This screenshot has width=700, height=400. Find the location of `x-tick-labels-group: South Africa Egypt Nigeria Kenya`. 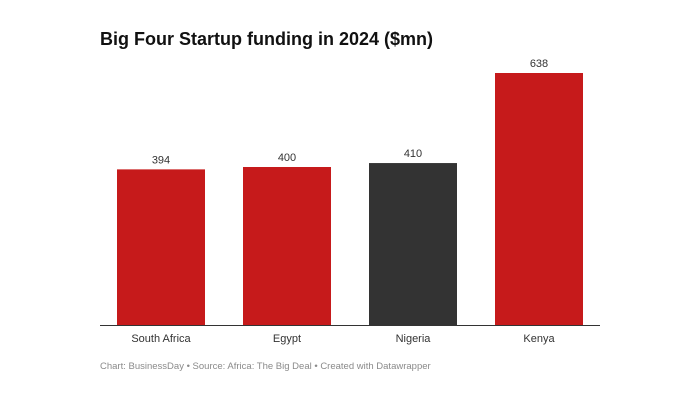

x-tick-labels-group: South Africa Egypt Nigeria Kenya is located at coordinates (343, 339).